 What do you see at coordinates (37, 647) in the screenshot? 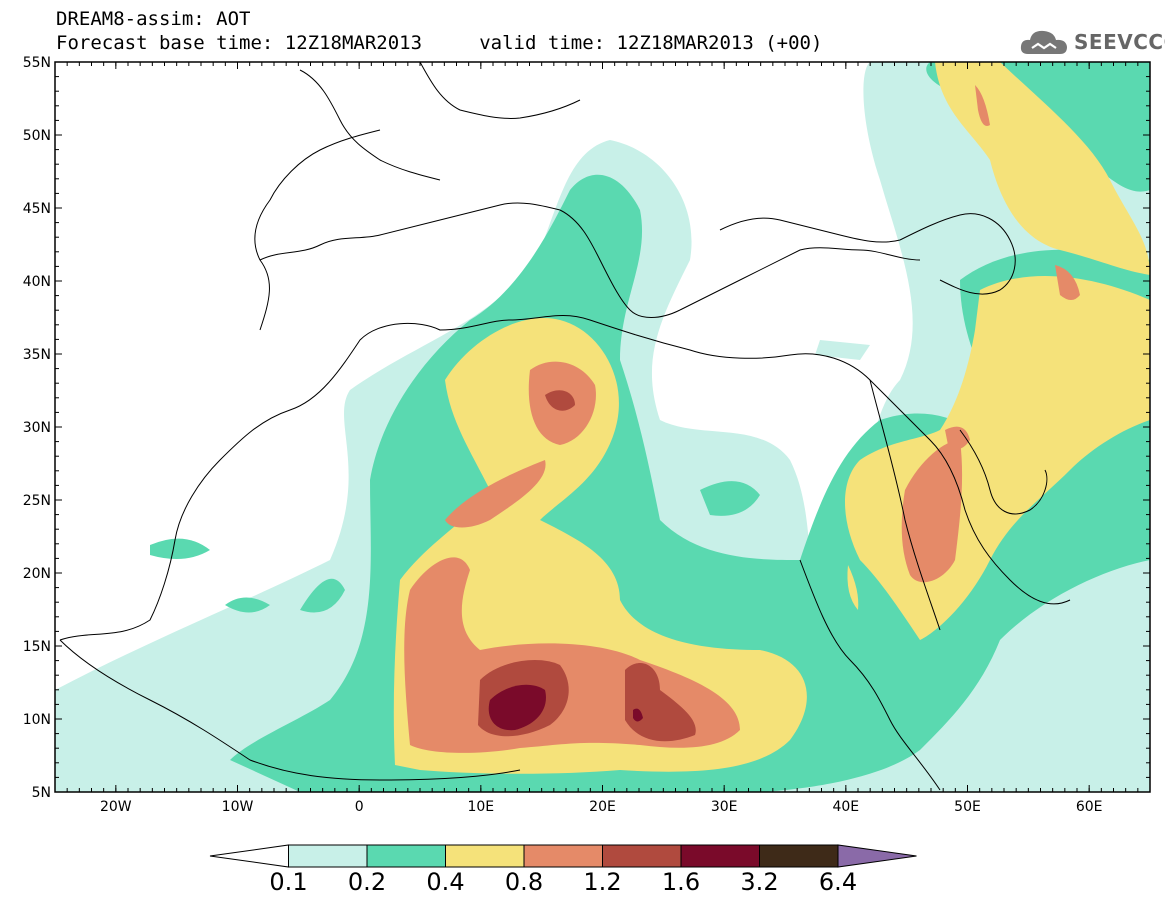
I see `lat-tick-label: 15N` at bounding box center [37, 647].